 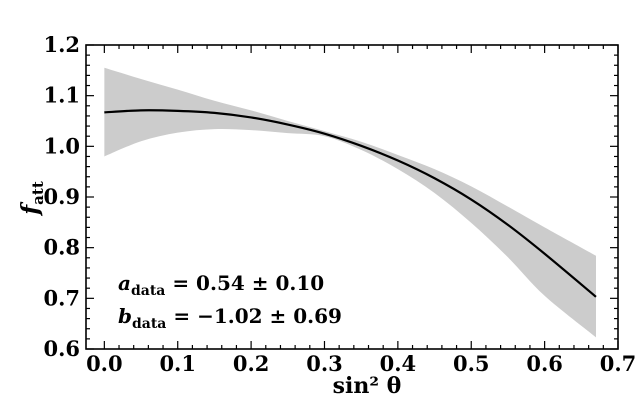 I want to click on annotation-b-data: bdata = −1.02 ± 0.69, so click(x=230, y=318).